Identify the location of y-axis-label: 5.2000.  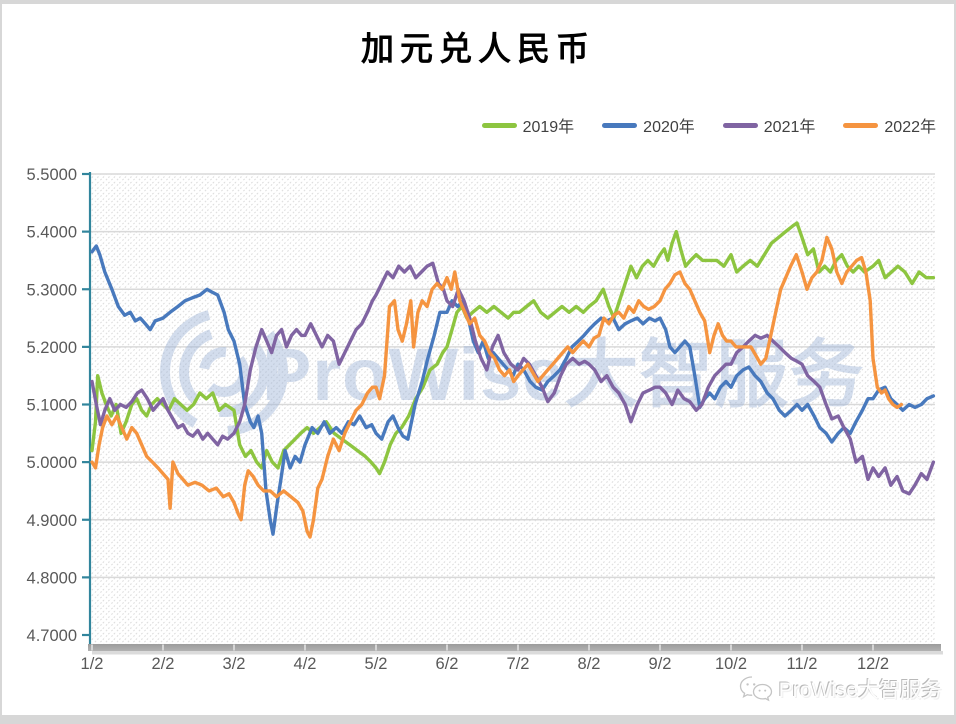
(52, 348).